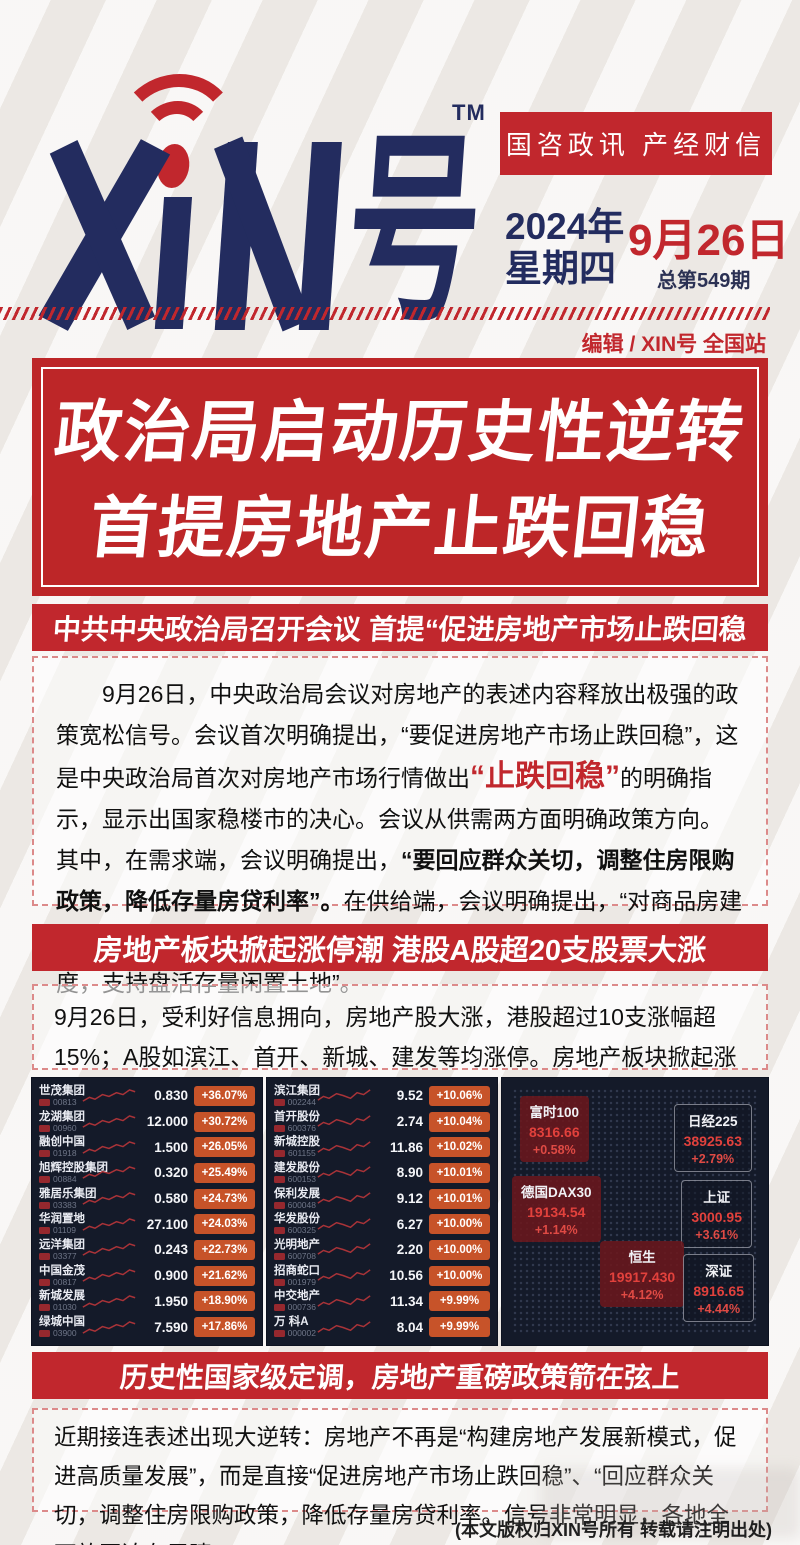 This screenshot has height=1545, width=800. Describe the element at coordinates (224, 1121) in the screenshot. I see `change-badge: +30.72%` at that location.